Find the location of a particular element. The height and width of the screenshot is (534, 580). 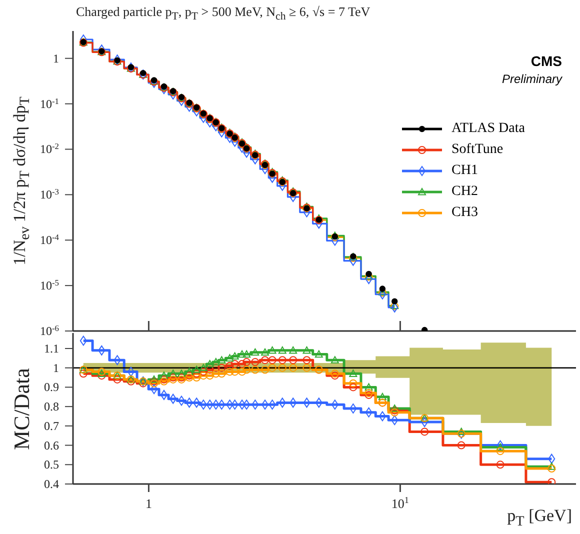

chart-title: Charged particle p$_{T}$, p$_{T}$ > 500 MeV, N$_{ch}$ ≥ 6, √s = 7 TeV is located at coordinates (223, 13).